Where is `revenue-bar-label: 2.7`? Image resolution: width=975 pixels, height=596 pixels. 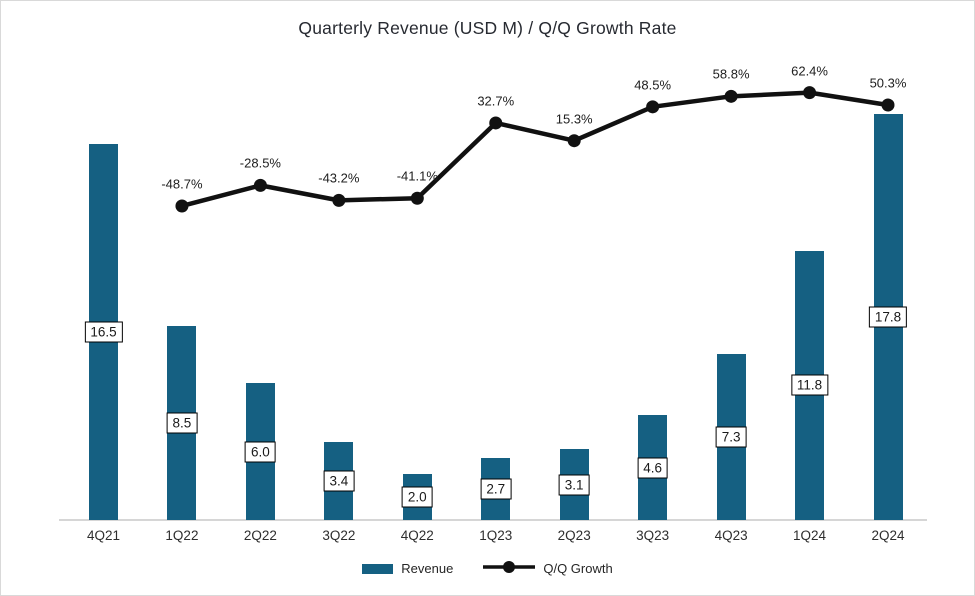 revenue-bar-label: 2.7 is located at coordinates (496, 489).